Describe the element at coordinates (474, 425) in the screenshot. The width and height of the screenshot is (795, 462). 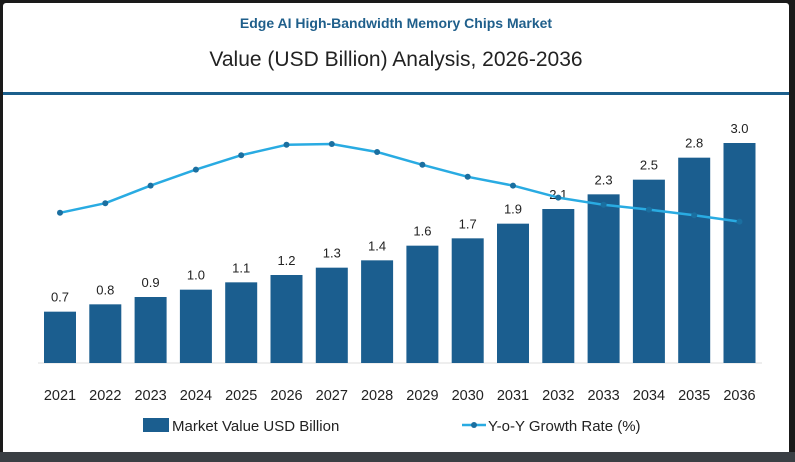
I see `legend-line-marker` at that location.